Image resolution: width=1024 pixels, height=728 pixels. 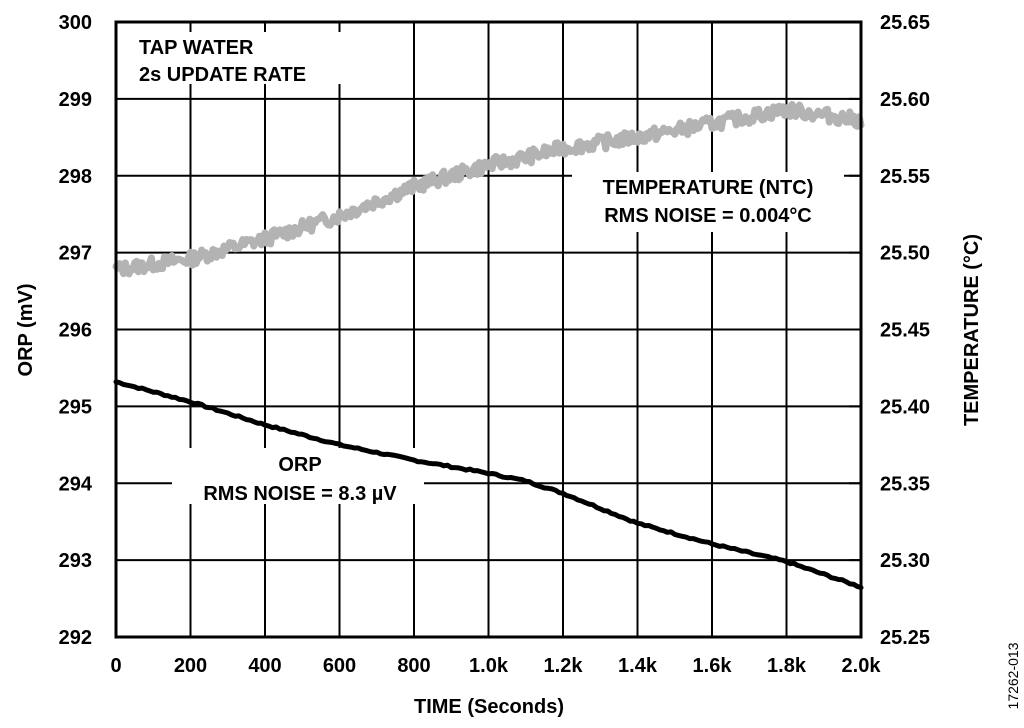 I want to click on left-tick-label: 298, so click(x=75, y=177).